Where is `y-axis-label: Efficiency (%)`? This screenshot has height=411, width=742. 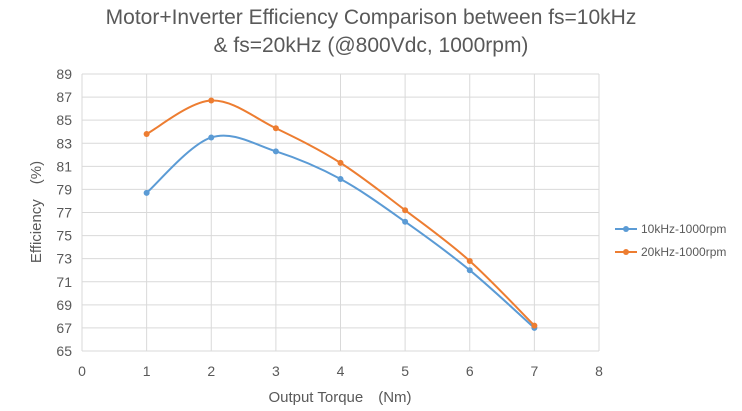 y-axis-label: Efficiency (%) is located at coordinates (36, 212).